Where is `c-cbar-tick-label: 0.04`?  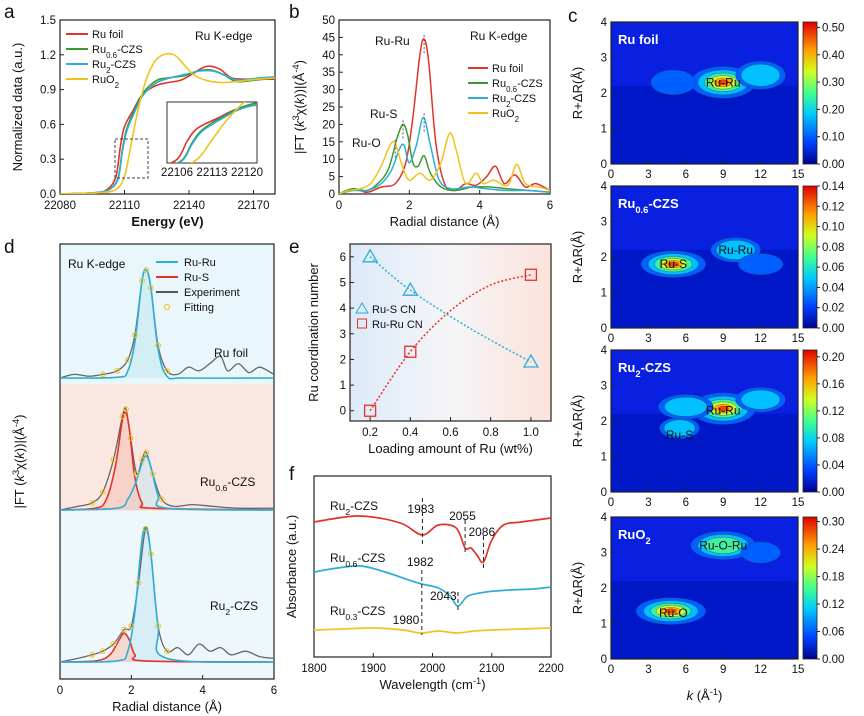
c-cbar-tick-label: 0.04 is located at coordinates (833, 466).